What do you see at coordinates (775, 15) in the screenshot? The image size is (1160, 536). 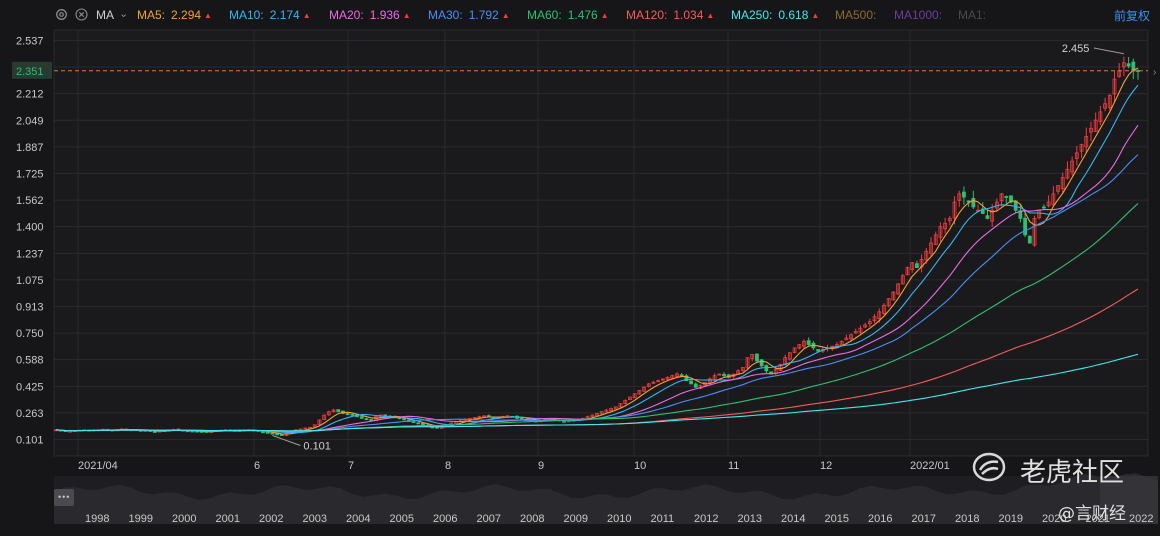 I see `ma-legend-ma250: MA250: 0.618 ▲` at bounding box center [775, 15].